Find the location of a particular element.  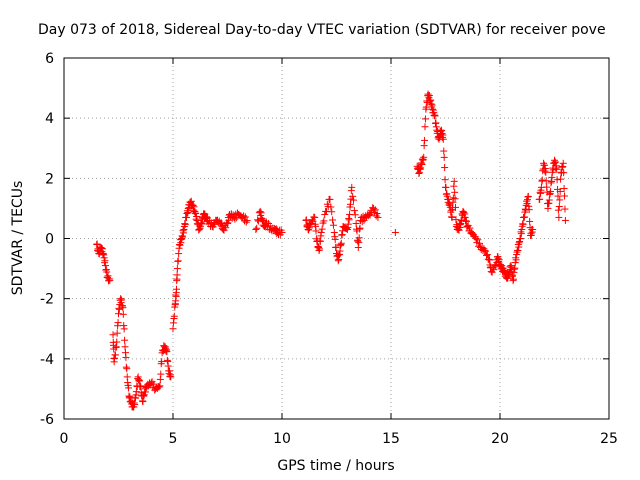

x-tick-label: 15 is located at coordinates (391, 439).